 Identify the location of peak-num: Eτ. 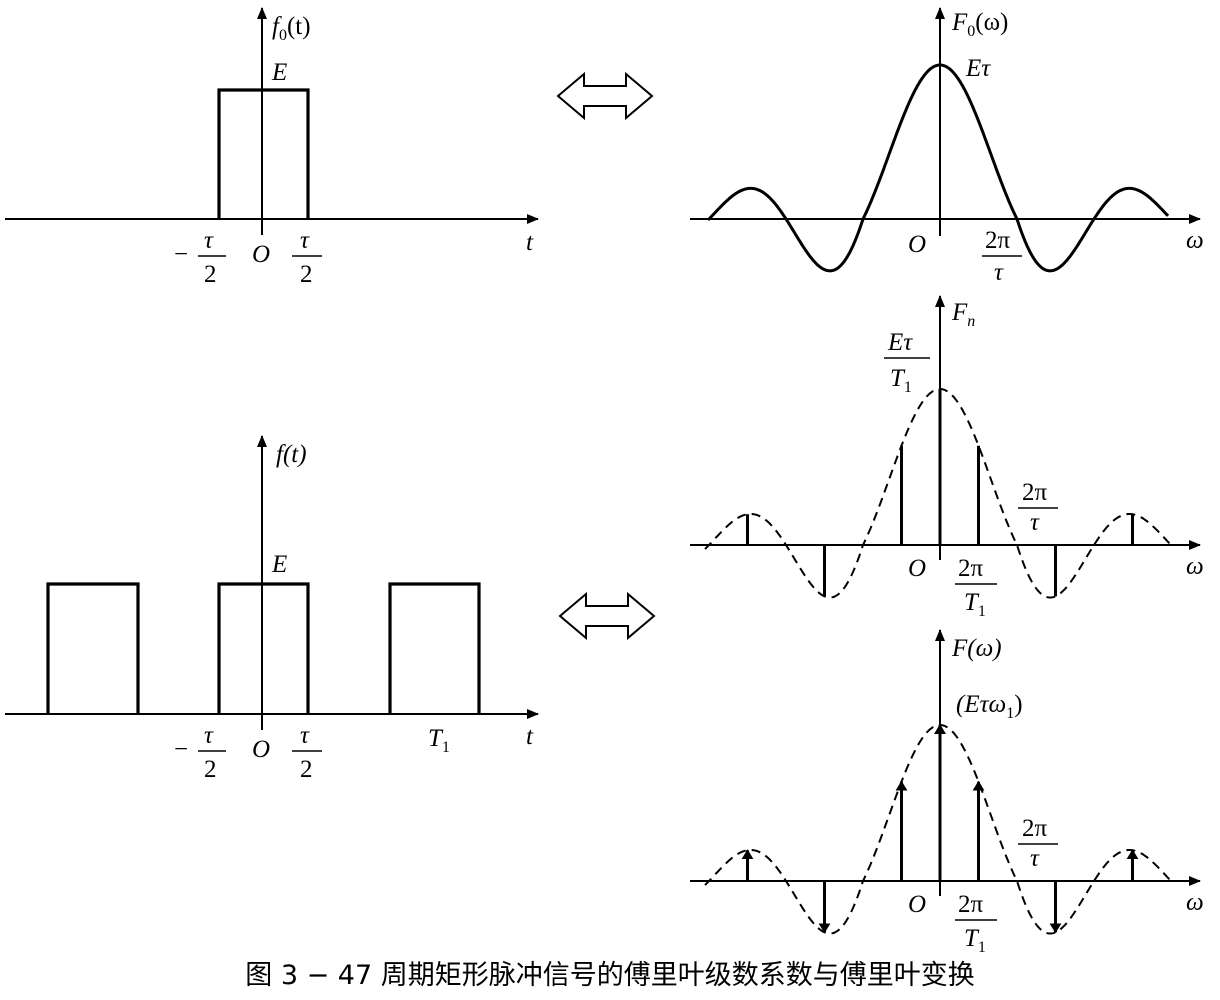
(900, 342).